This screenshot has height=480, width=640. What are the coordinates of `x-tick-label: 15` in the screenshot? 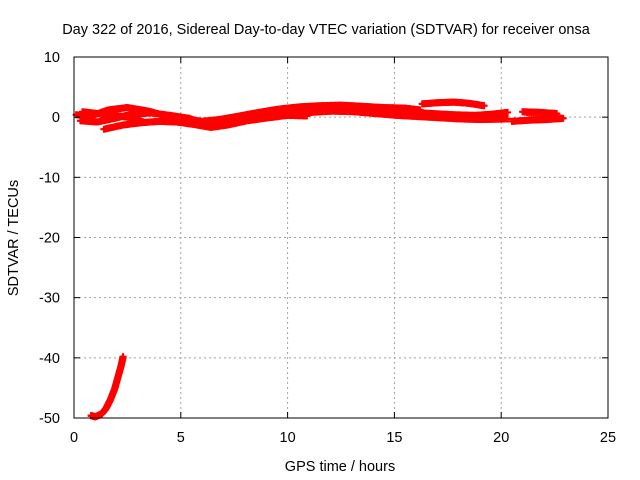 It's located at (394, 438).